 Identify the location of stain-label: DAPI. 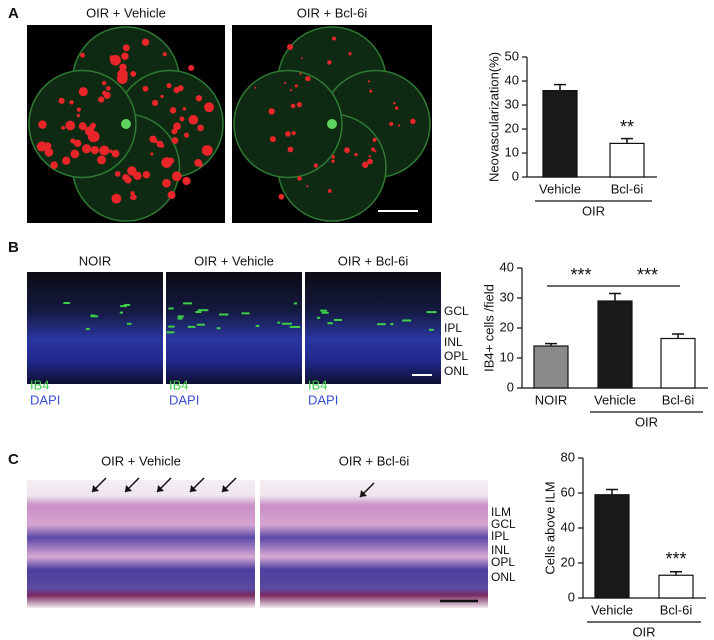
(323, 399).